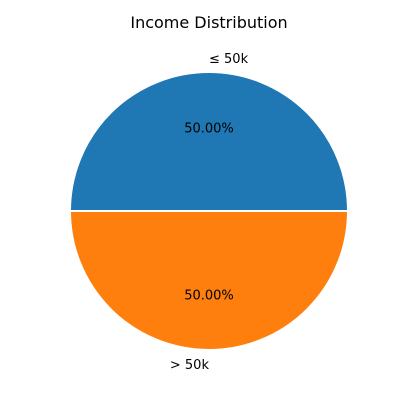 This screenshot has height=404, width=400. What do you see at coordinates (209, 295) in the screenshot?
I see `slice-percent-2: 50.00%` at bounding box center [209, 295].